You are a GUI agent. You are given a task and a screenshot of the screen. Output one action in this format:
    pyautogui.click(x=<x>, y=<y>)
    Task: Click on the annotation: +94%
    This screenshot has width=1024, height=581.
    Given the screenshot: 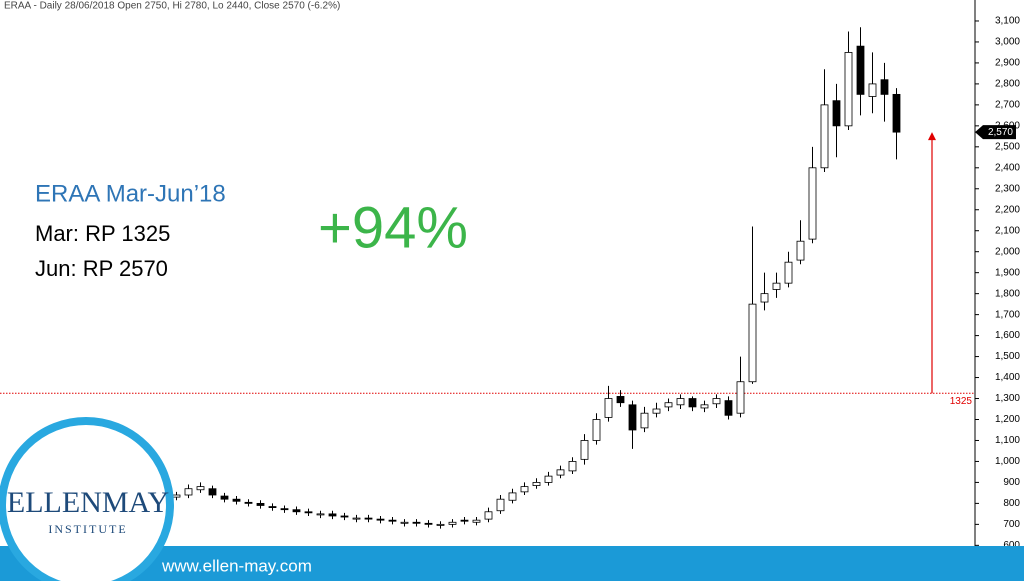 What is the action you would take?
    pyautogui.click(x=393, y=227)
    